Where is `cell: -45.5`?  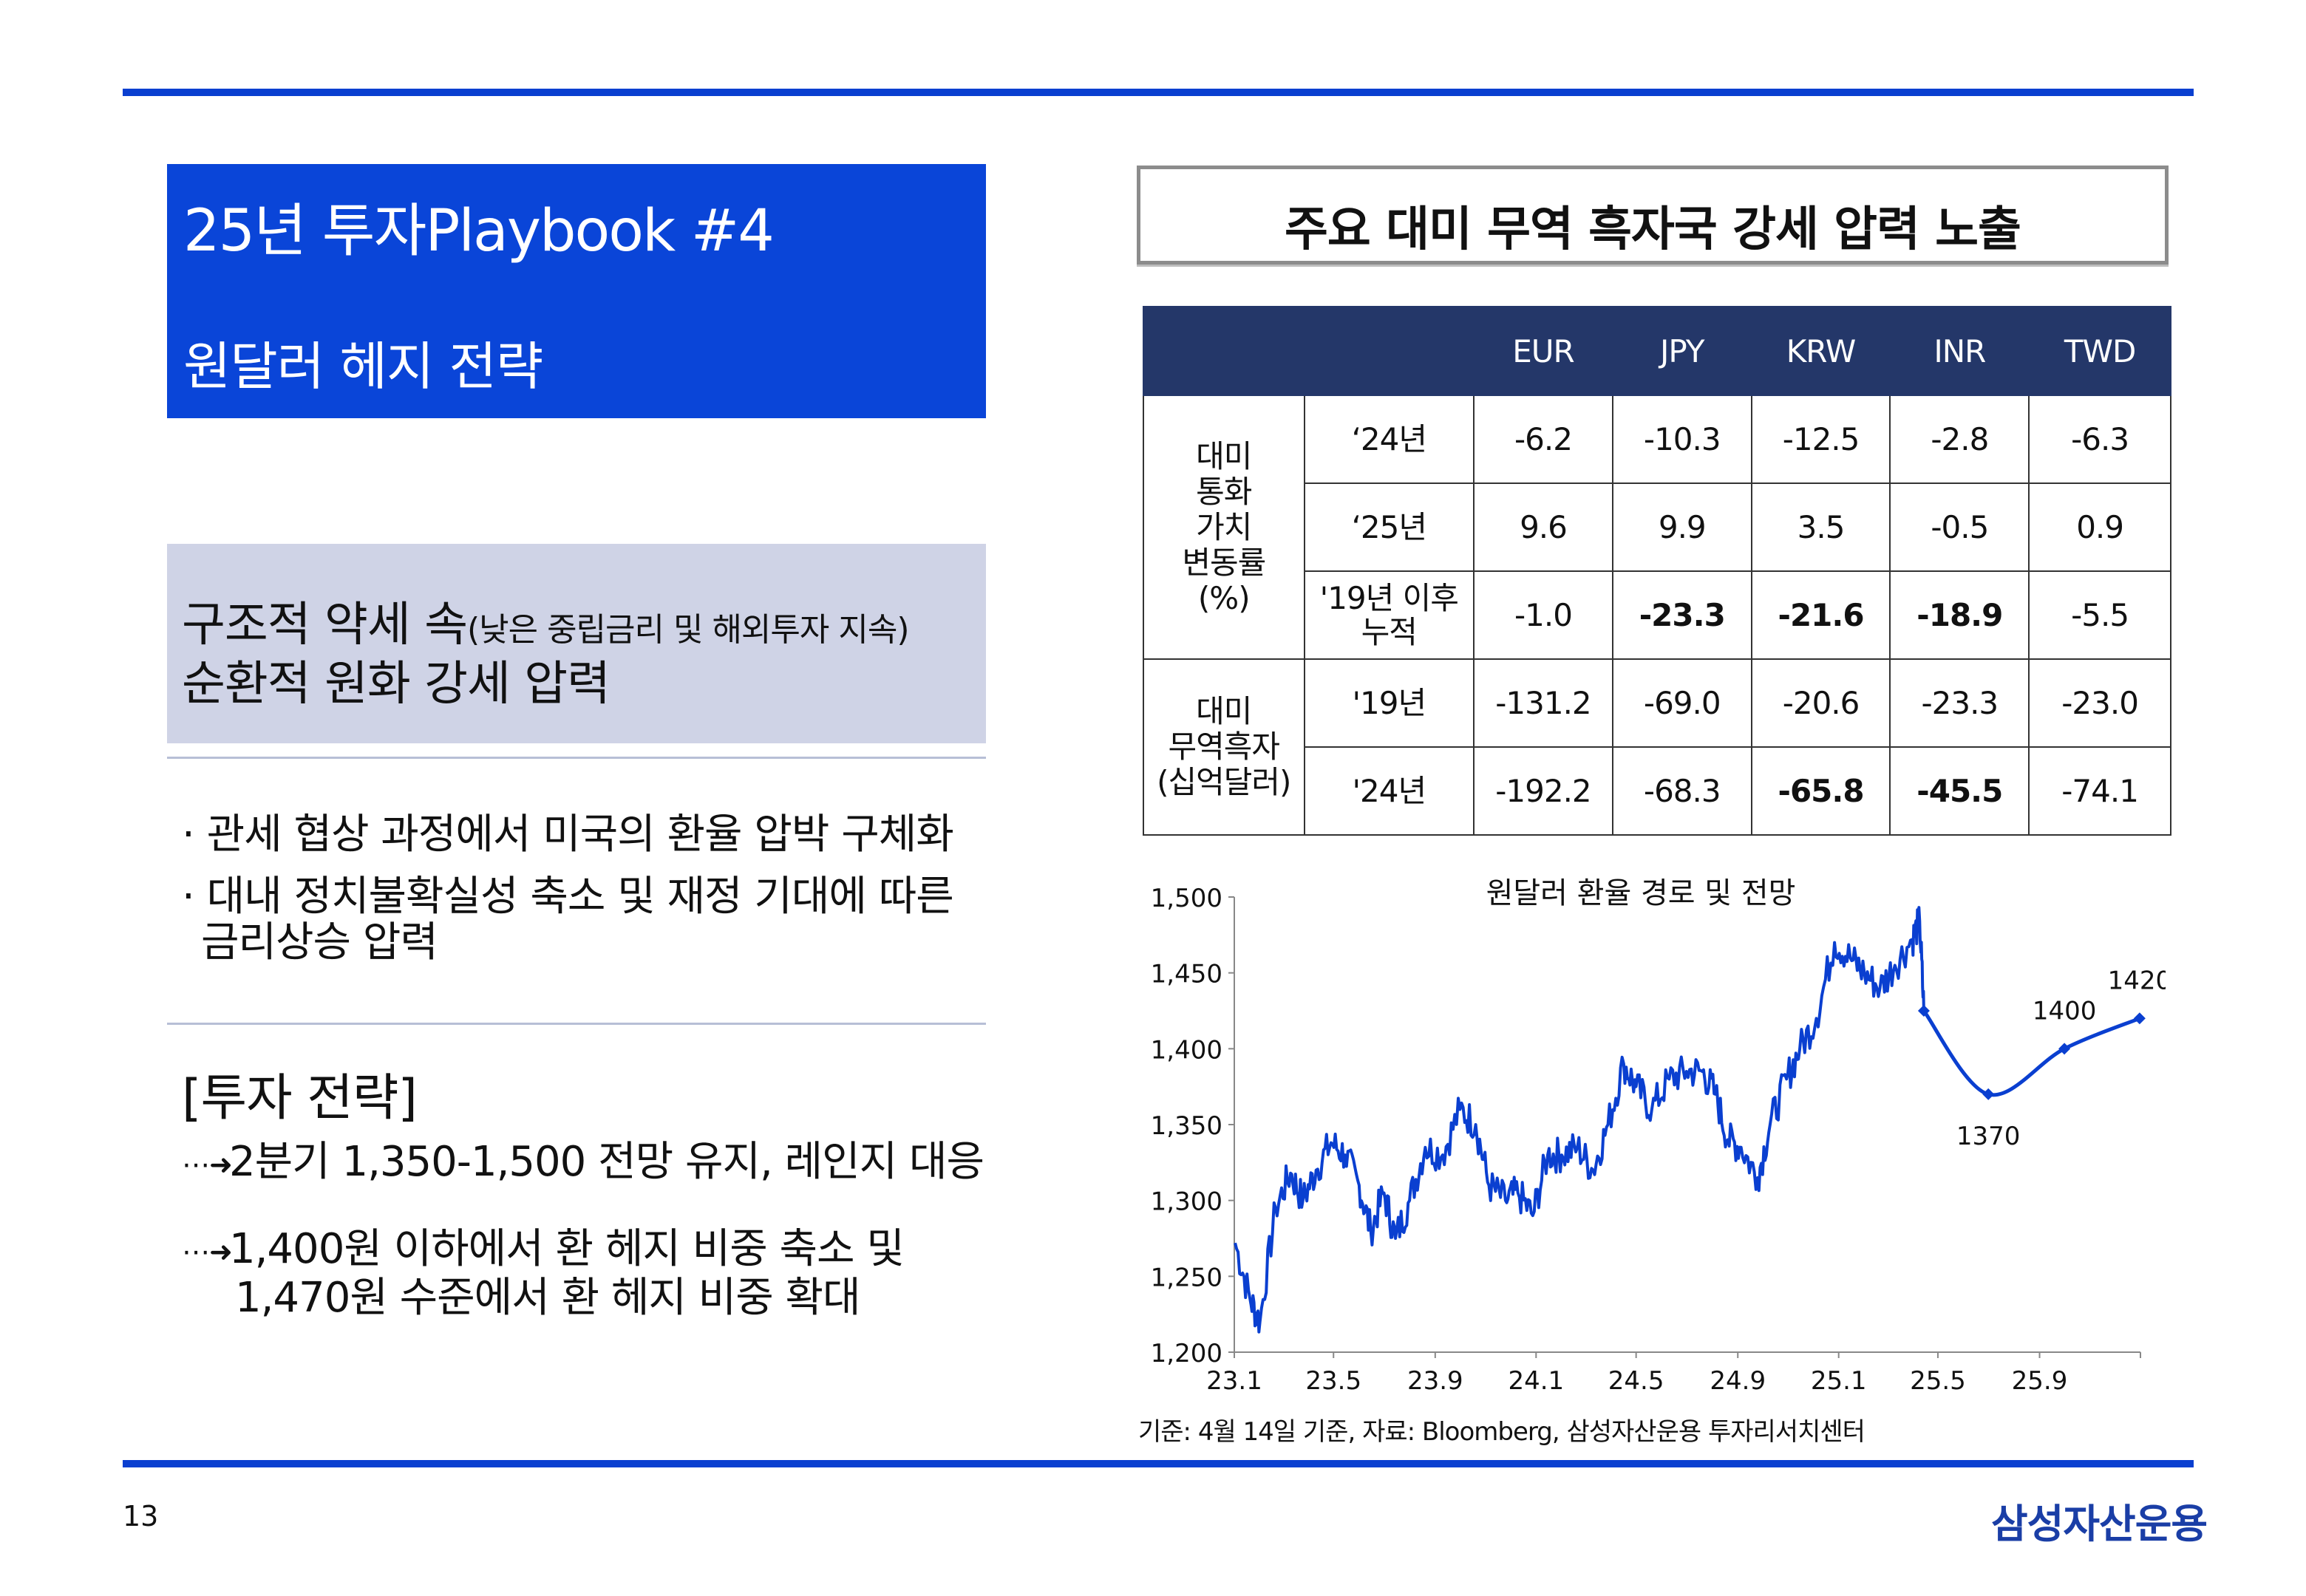
cell: -45.5 is located at coordinates (1960, 791).